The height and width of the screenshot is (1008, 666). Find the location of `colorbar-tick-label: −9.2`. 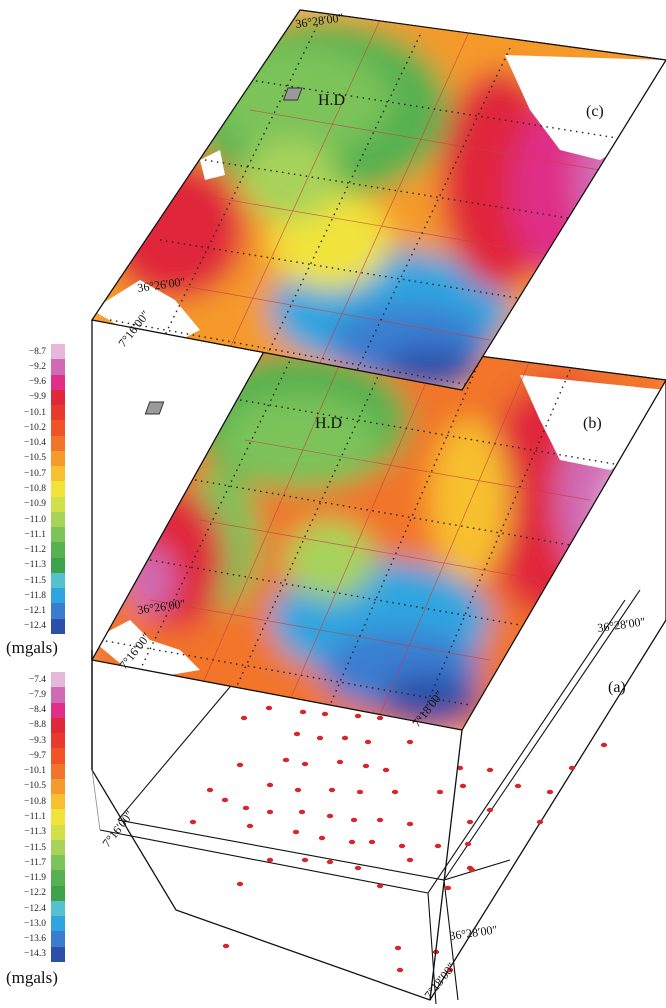

colorbar-tick-label: −9.2 is located at coordinates (37, 366).